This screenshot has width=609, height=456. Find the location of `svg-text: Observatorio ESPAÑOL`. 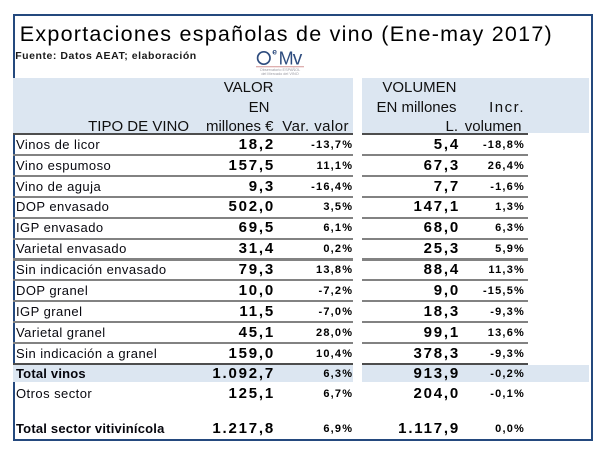

svg-text: Observatorio ESPAÑOL is located at coordinates (280, 69).